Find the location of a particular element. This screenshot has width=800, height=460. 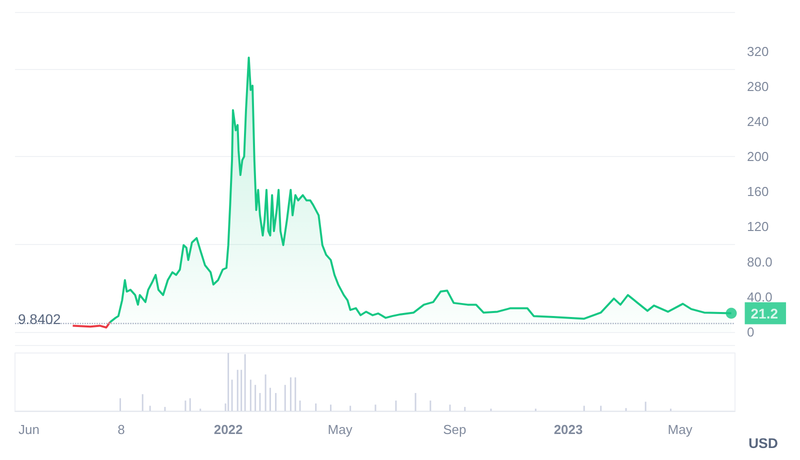

y-tick-label: 320 is located at coordinates (758, 51).